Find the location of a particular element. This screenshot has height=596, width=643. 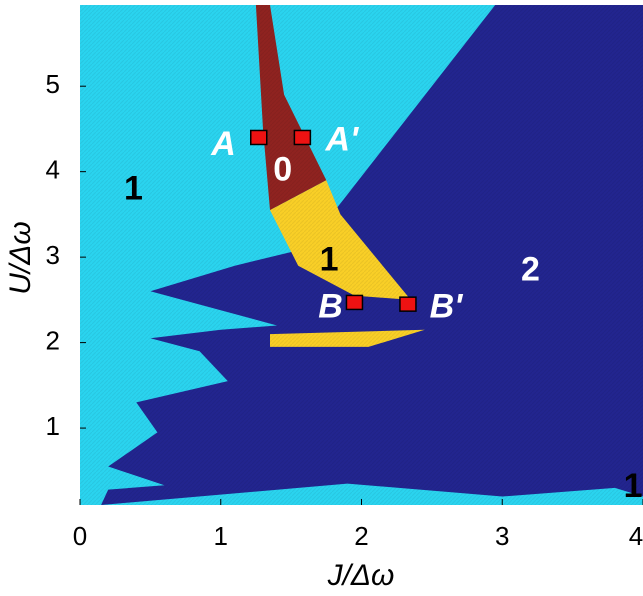

region-label-0: 1 is located at coordinates (133, 188).